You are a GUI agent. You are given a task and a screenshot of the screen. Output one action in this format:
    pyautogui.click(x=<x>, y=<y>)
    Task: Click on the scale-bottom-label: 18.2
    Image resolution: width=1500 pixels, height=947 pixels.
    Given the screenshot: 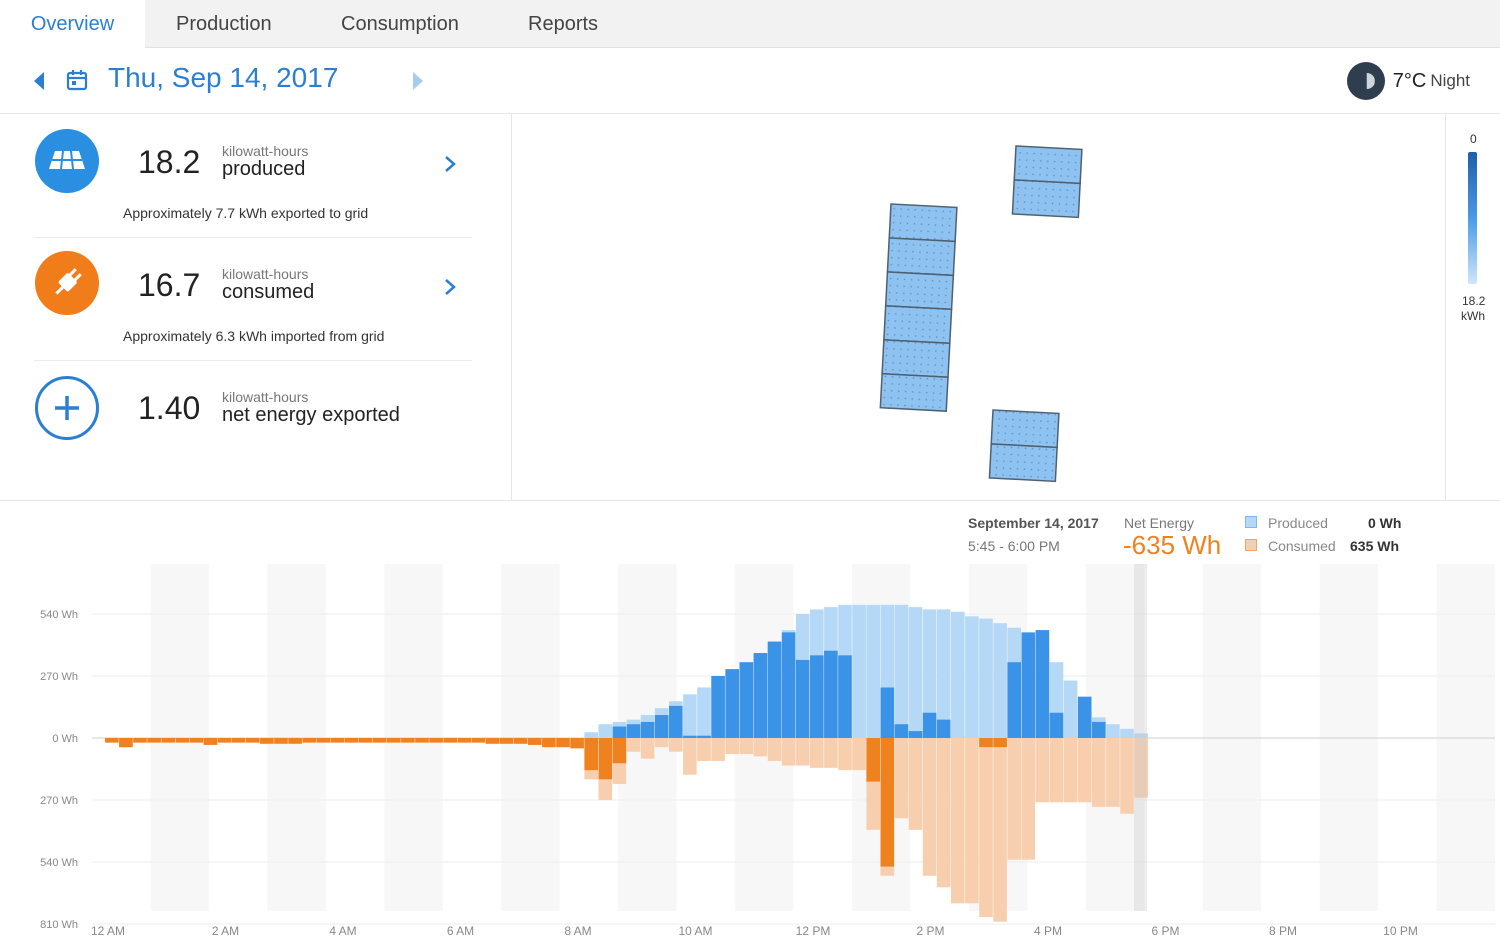 What is the action you would take?
    pyautogui.click(x=1474, y=301)
    